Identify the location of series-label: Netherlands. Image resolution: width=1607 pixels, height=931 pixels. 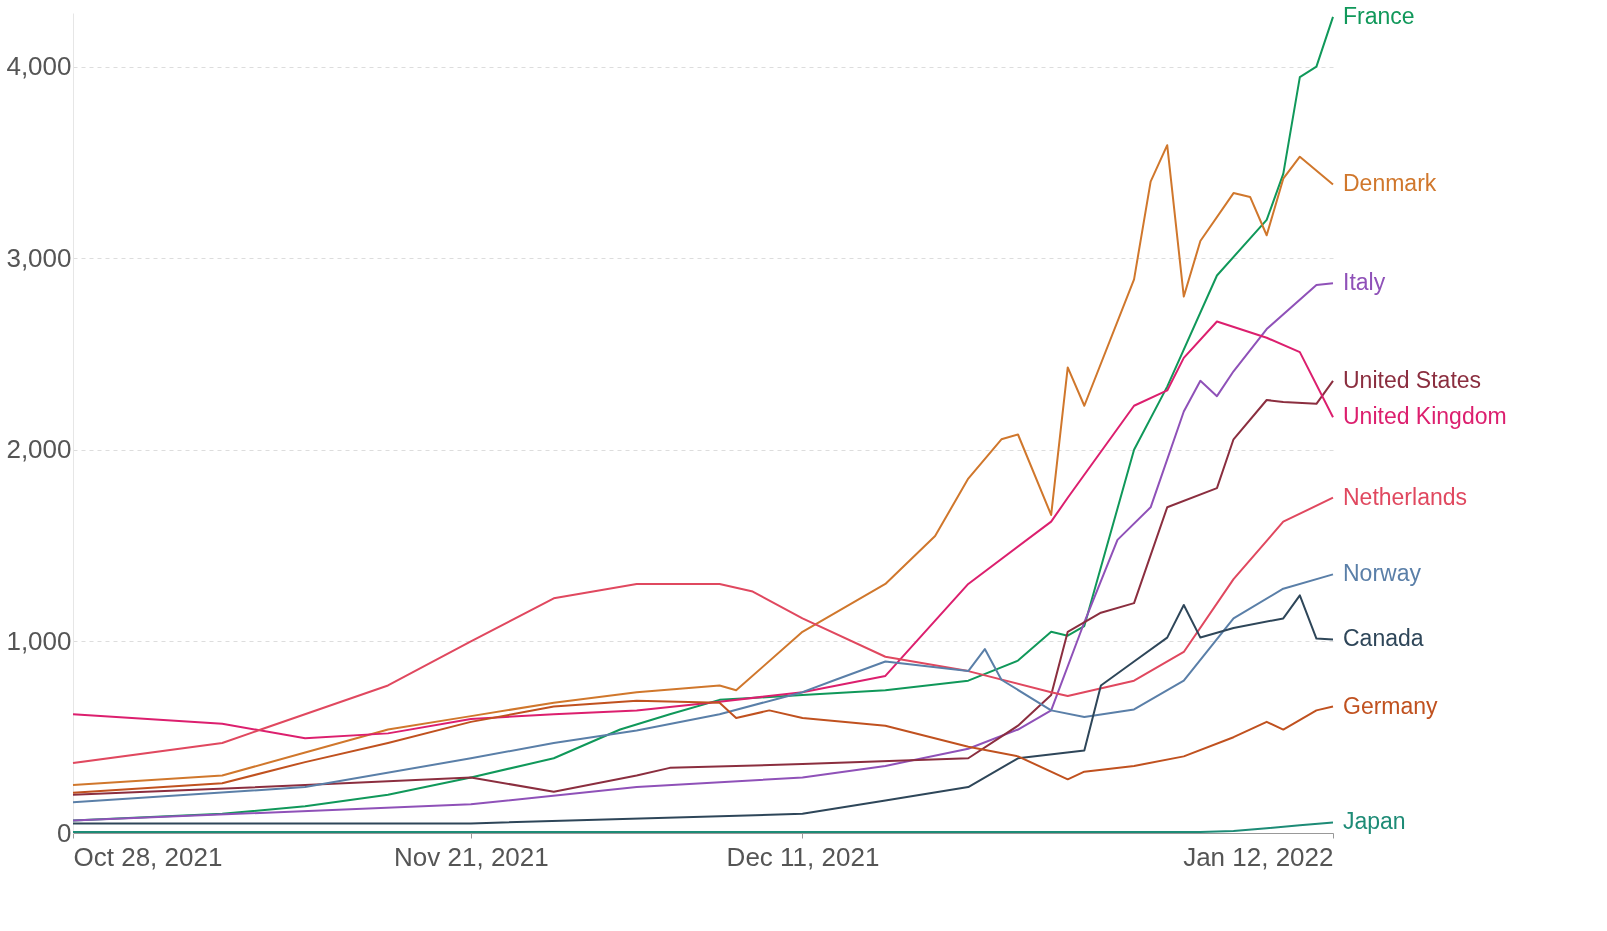
(1405, 496).